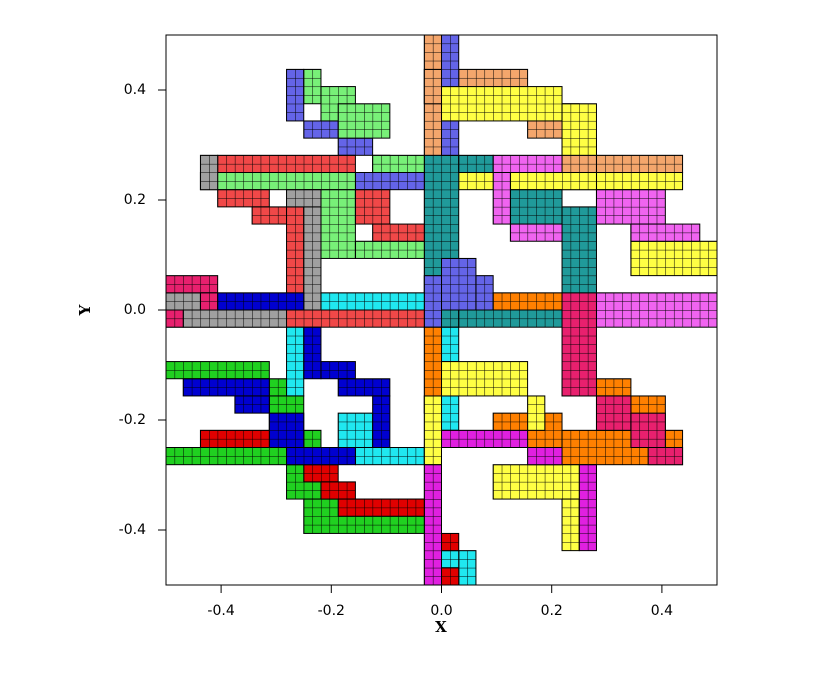 This screenshot has height=689, width=830. I want to click on x-tick-label: 0.2, so click(552, 611).